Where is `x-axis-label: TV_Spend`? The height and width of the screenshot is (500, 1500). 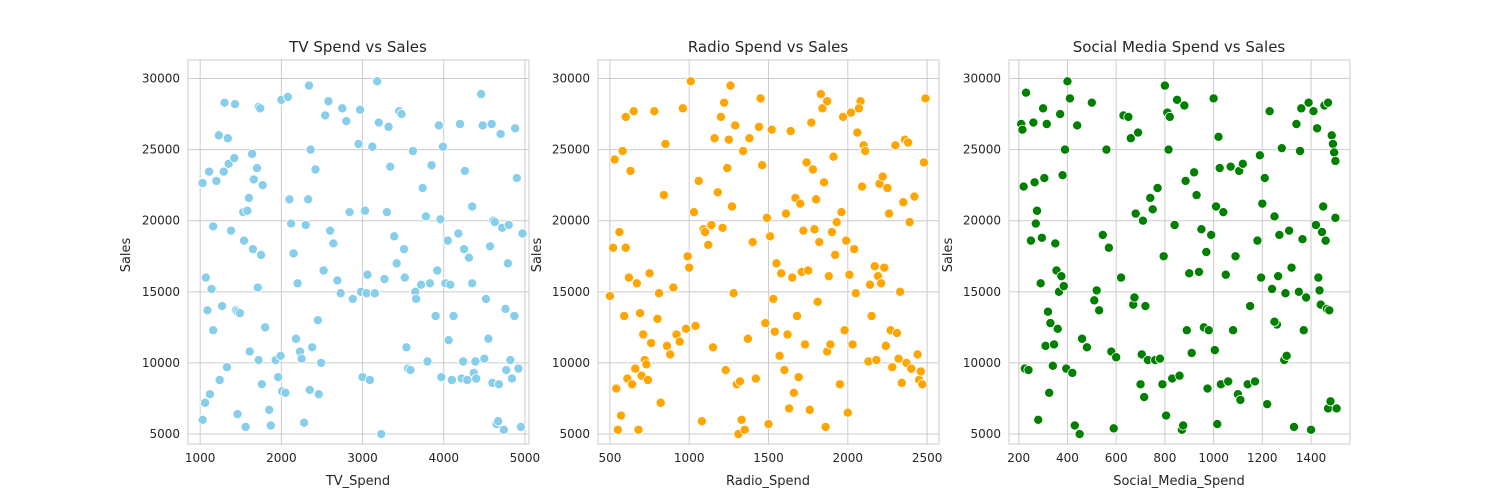
x-axis-label: TV_Spend is located at coordinates (357, 481).